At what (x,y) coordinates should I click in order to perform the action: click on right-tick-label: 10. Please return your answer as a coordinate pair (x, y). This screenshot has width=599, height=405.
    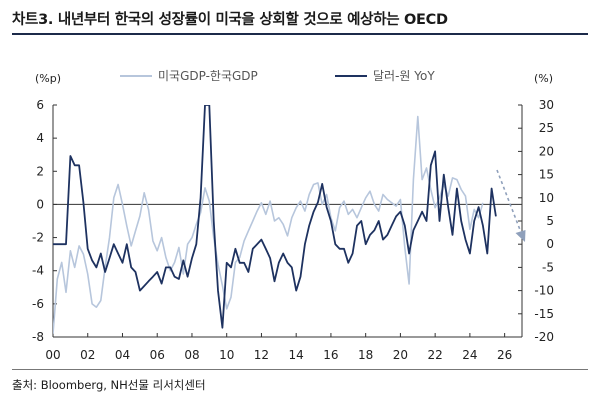
    Looking at the image, I should click on (546, 198).